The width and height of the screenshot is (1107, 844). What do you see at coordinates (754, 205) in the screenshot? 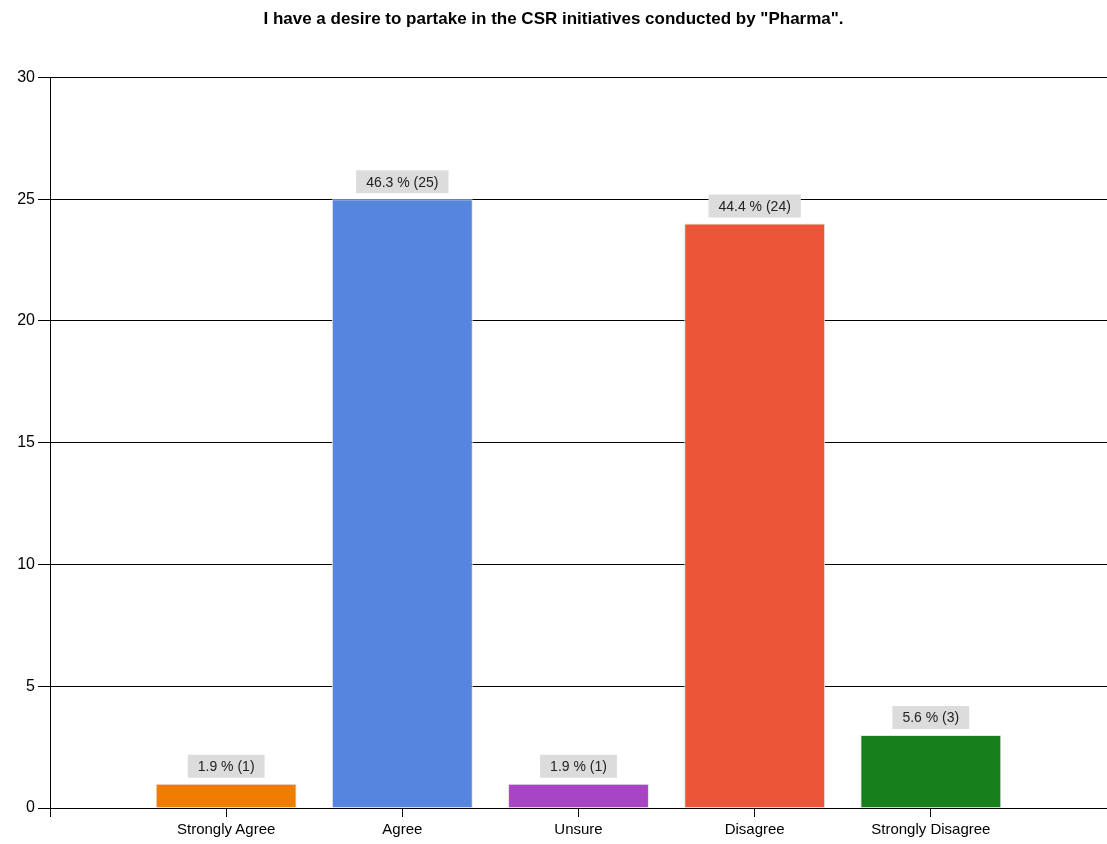
I see `data-label: 44.4 % (24)` at bounding box center [754, 205].